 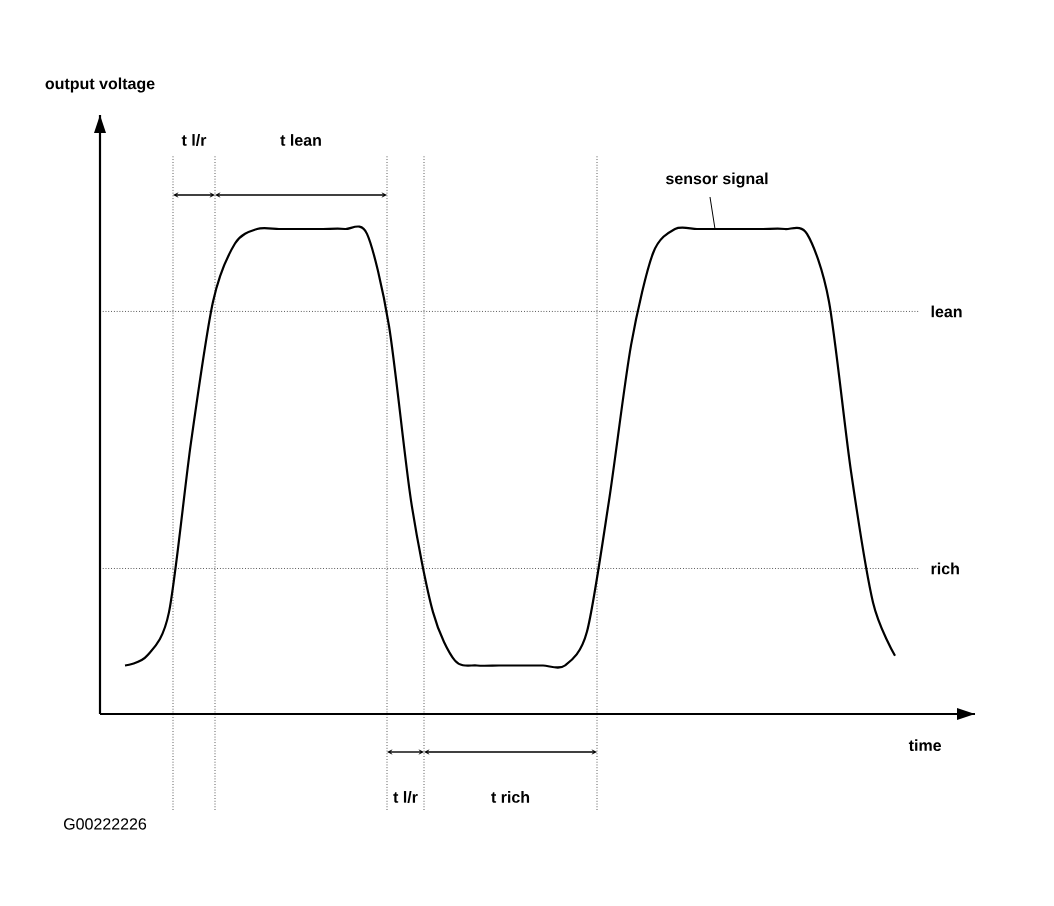 What do you see at coordinates (945, 568) in the screenshot?
I see `ref-line-label: rich` at bounding box center [945, 568].